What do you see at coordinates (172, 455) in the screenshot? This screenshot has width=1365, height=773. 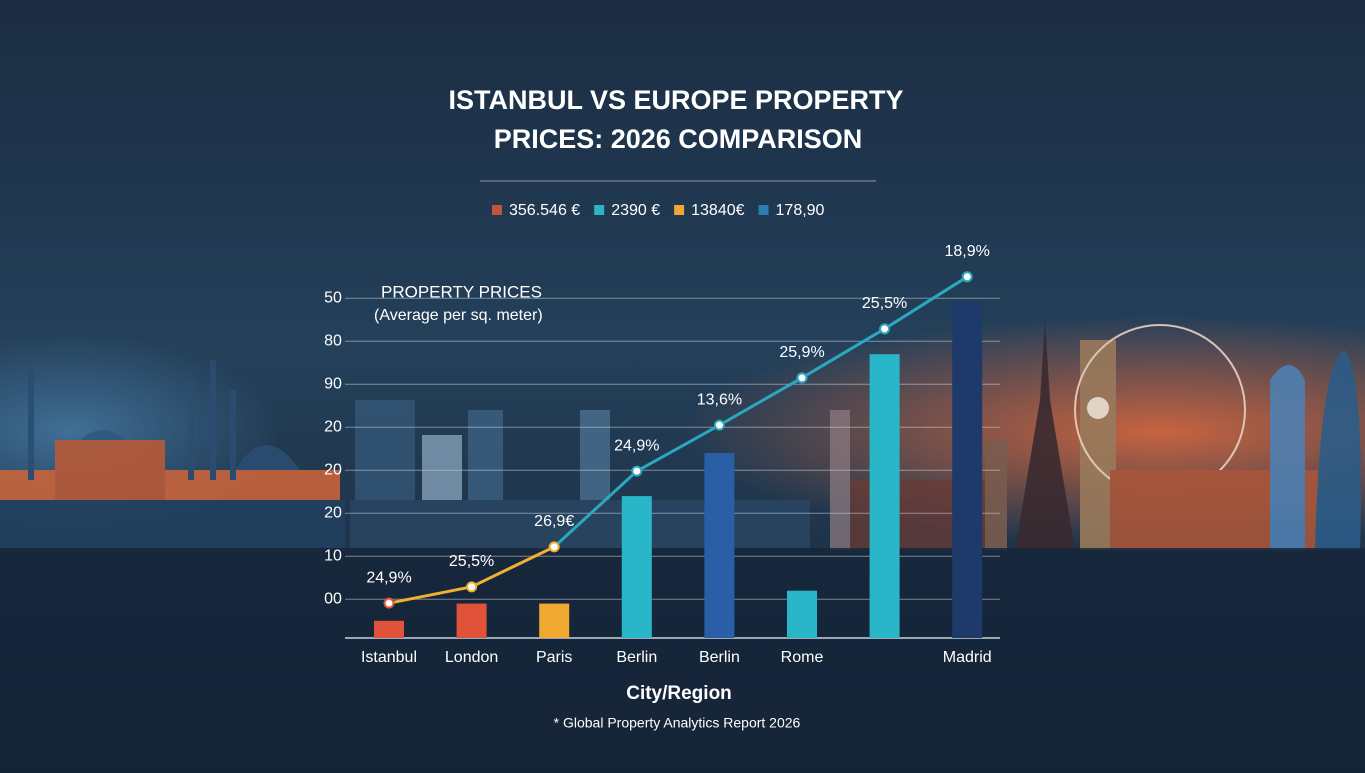 I see `skyline-left` at bounding box center [172, 455].